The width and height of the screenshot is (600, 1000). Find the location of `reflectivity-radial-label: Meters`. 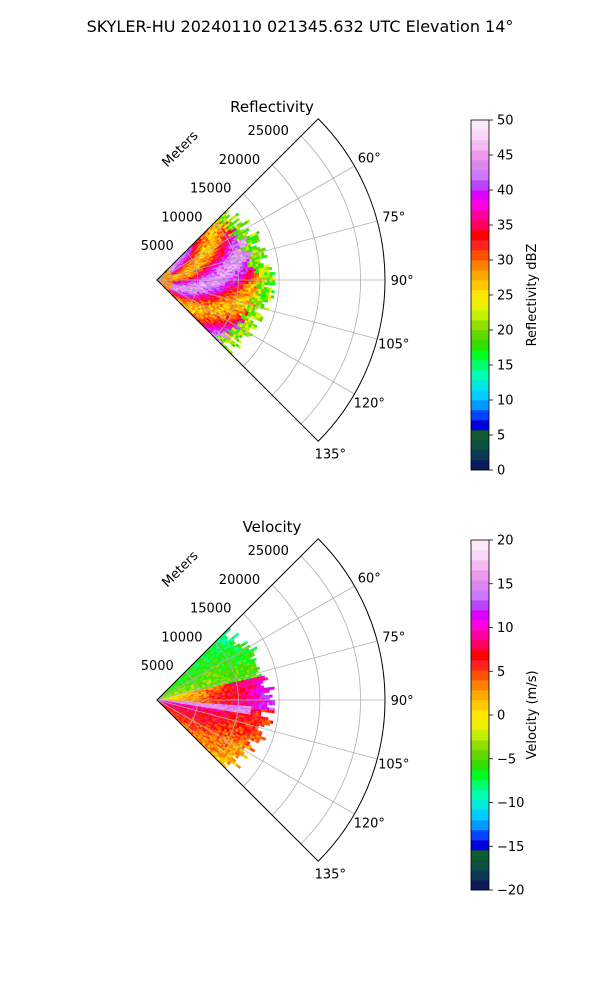

reflectivity-radial-label: Meters is located at coordinates (181, 149).